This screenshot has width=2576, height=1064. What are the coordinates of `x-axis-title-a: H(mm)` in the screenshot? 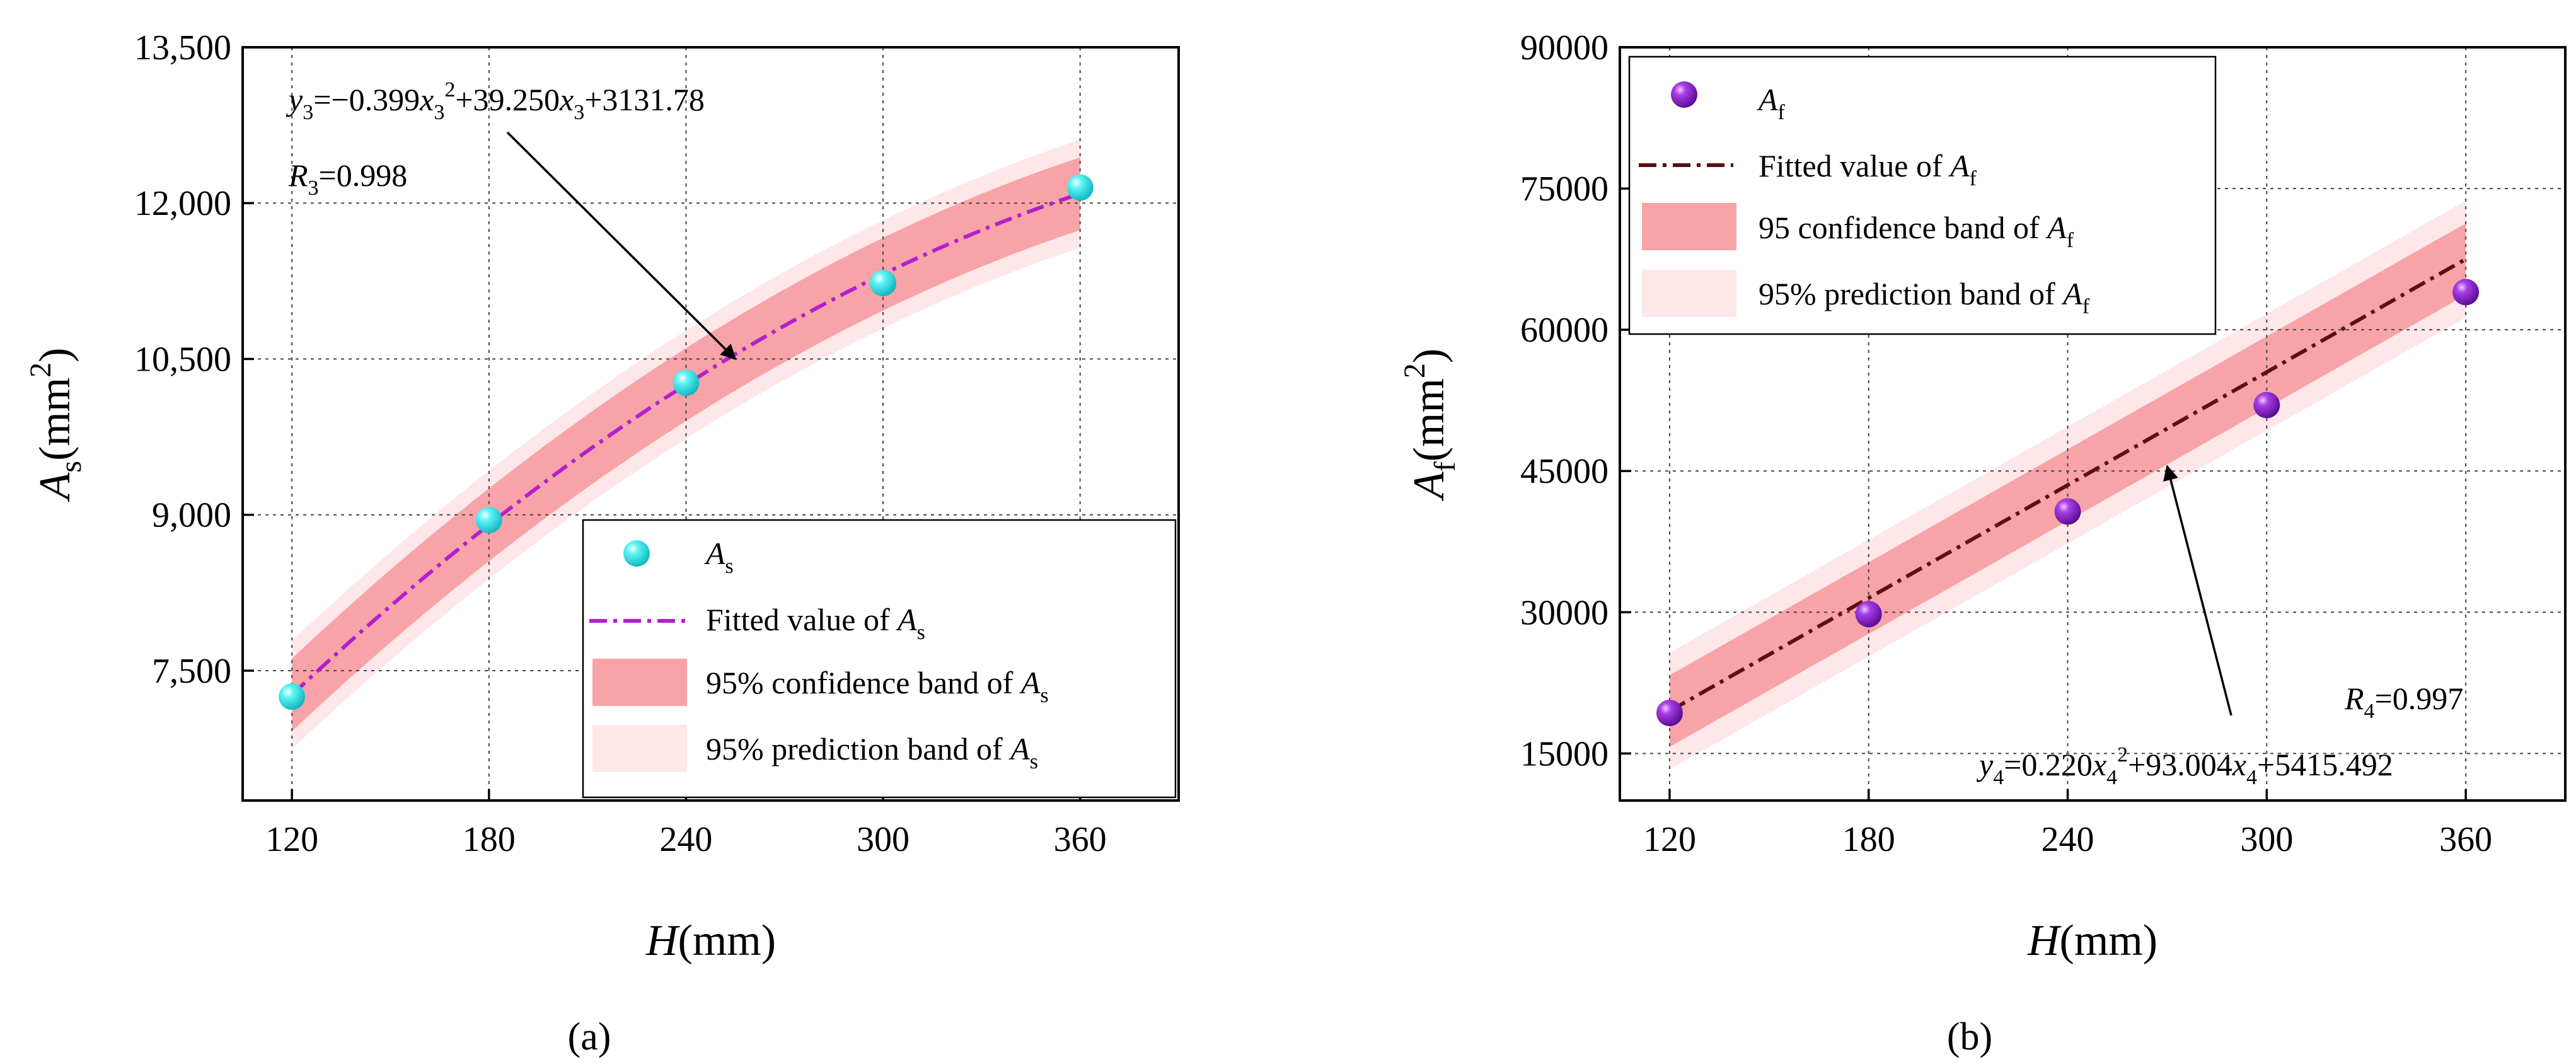 It's located at (711, 941).